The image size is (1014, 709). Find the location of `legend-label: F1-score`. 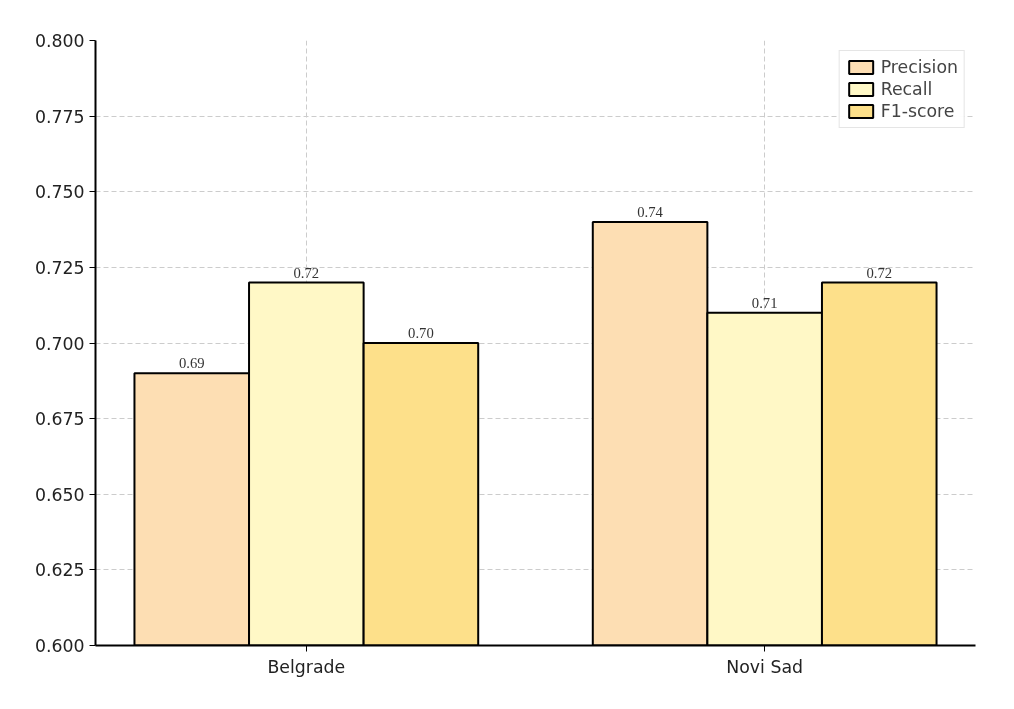

legend-label: F1-score is located at coordinates (917, 111).